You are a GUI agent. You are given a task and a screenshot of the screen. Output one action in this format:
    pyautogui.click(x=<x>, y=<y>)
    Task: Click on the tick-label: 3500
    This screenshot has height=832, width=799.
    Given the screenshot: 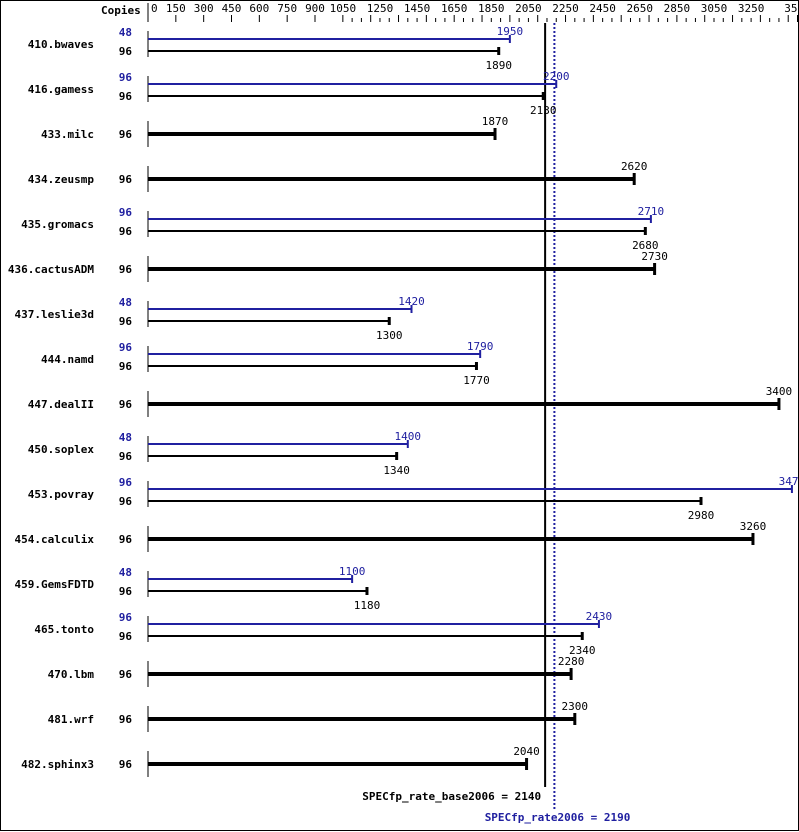 What is the action you would take?
    pyautogui.click(x=791, y=8)
    